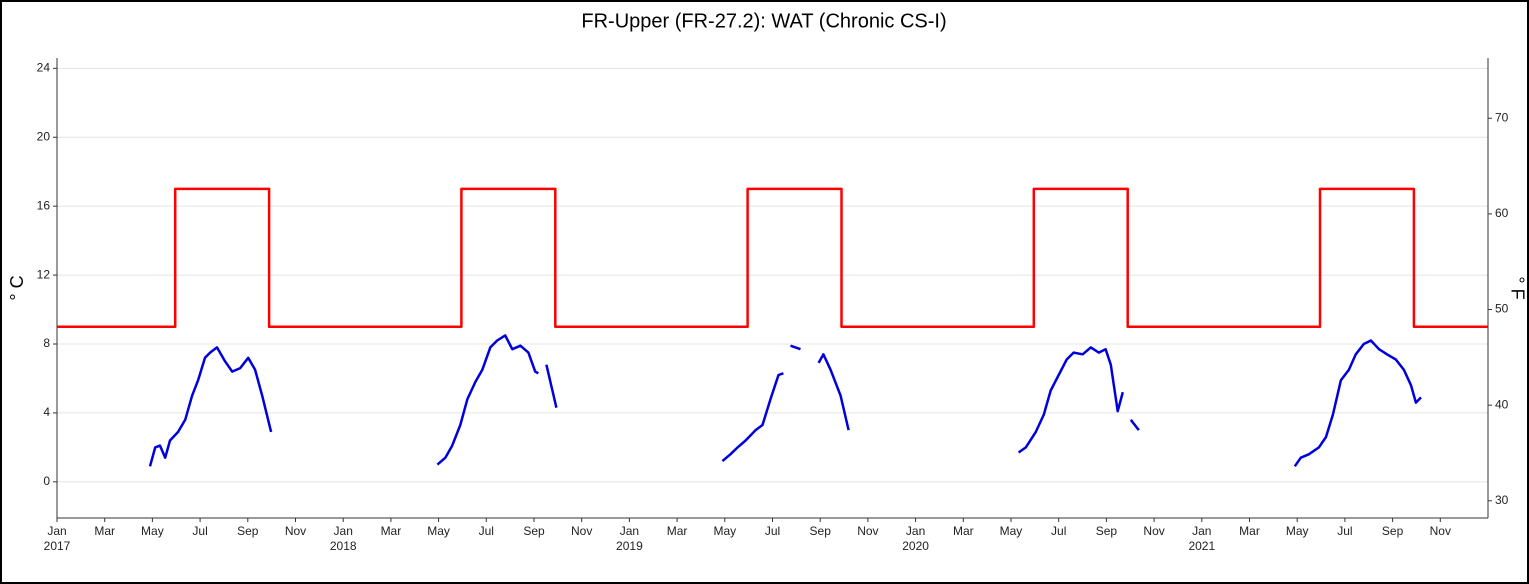 This screenshot has width=1529, height=584. What do you see at coordinates (1502, 404) in the screenshot?
I see `y2-tick-label: 40` at bounding box center [1502, 404].